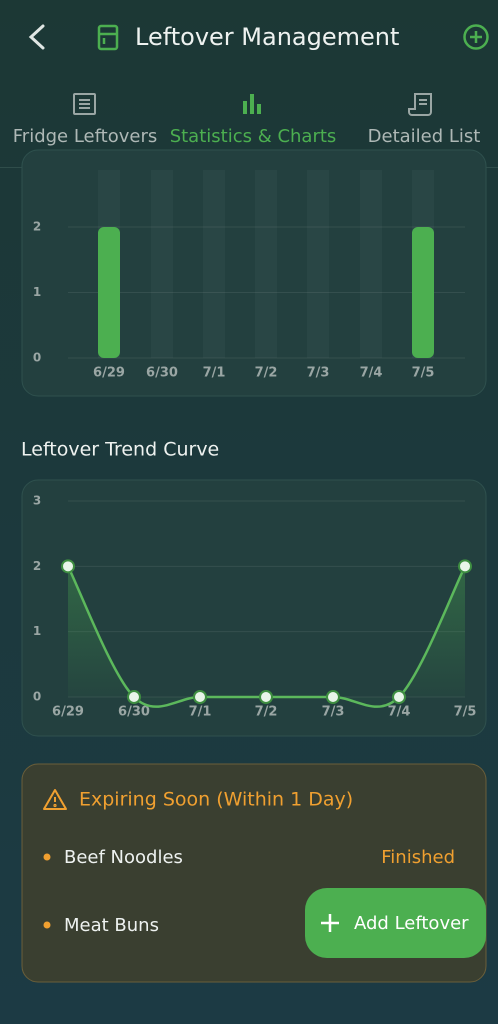 This screenshot has width=498, height=1024. What do you see at coordinates (123, 857) in the screenshot?
I see `item-name: Beef Noodles` at bounding box center [123, 857].